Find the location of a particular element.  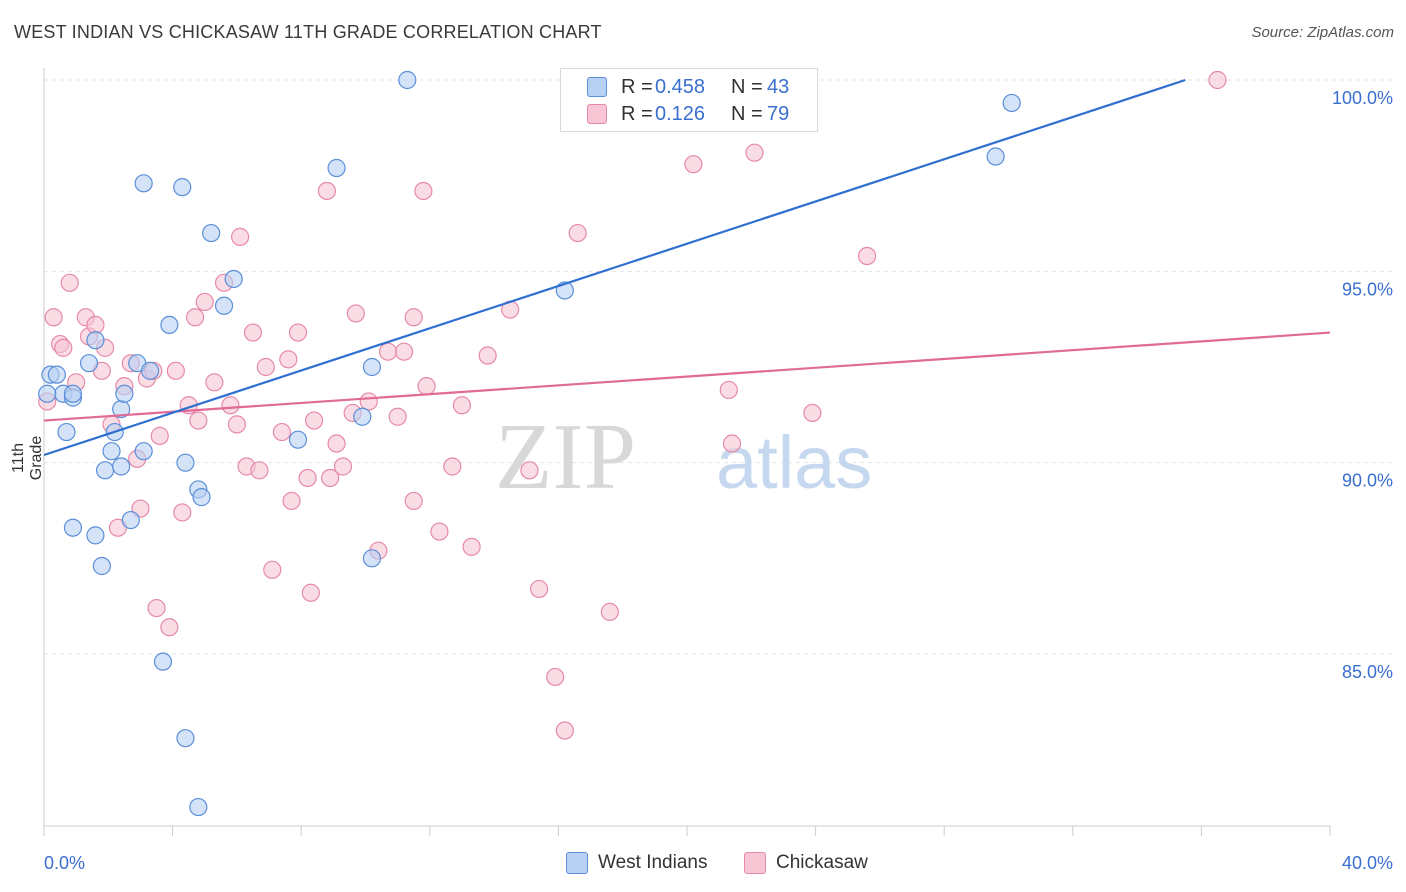

legend-item-chickasaw: Chickasaw is located at coordinates (806, 863).